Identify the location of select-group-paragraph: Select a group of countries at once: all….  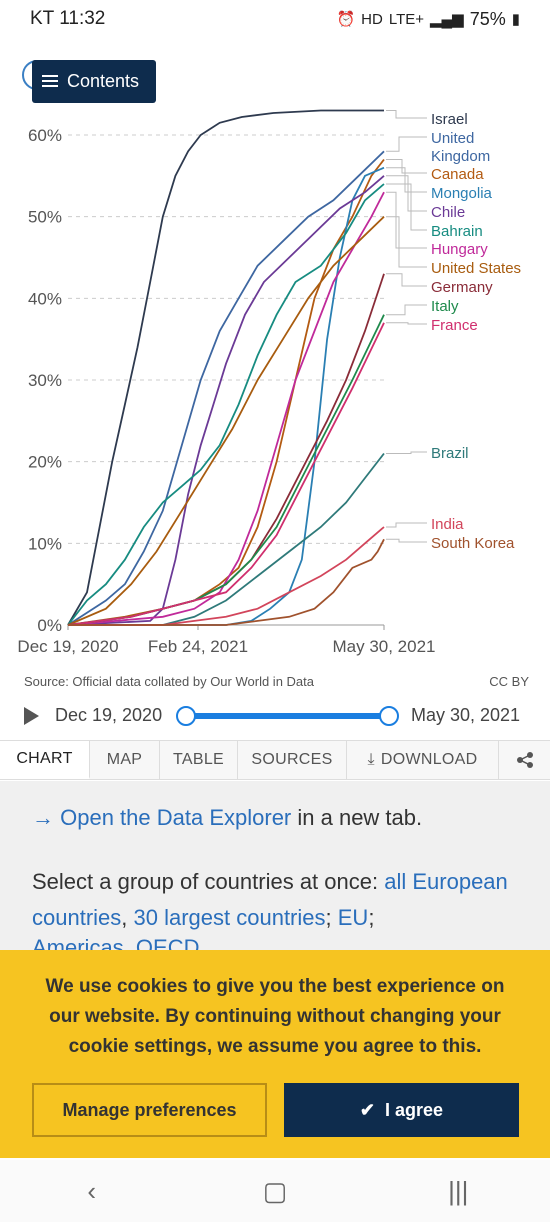
(277, 900).